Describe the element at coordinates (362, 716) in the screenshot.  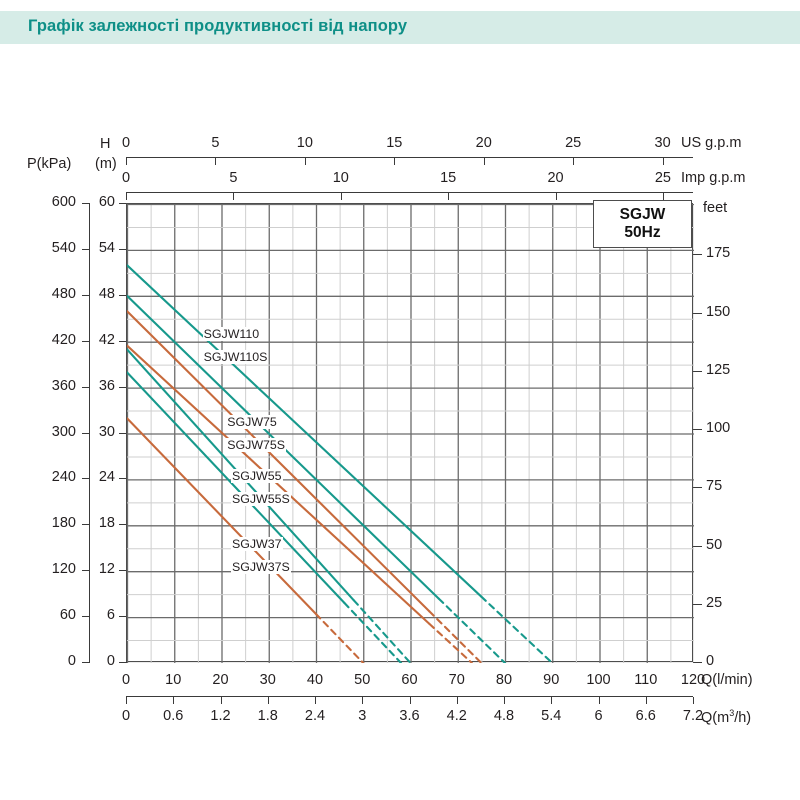
I see `m3h-label: 3` at that location.